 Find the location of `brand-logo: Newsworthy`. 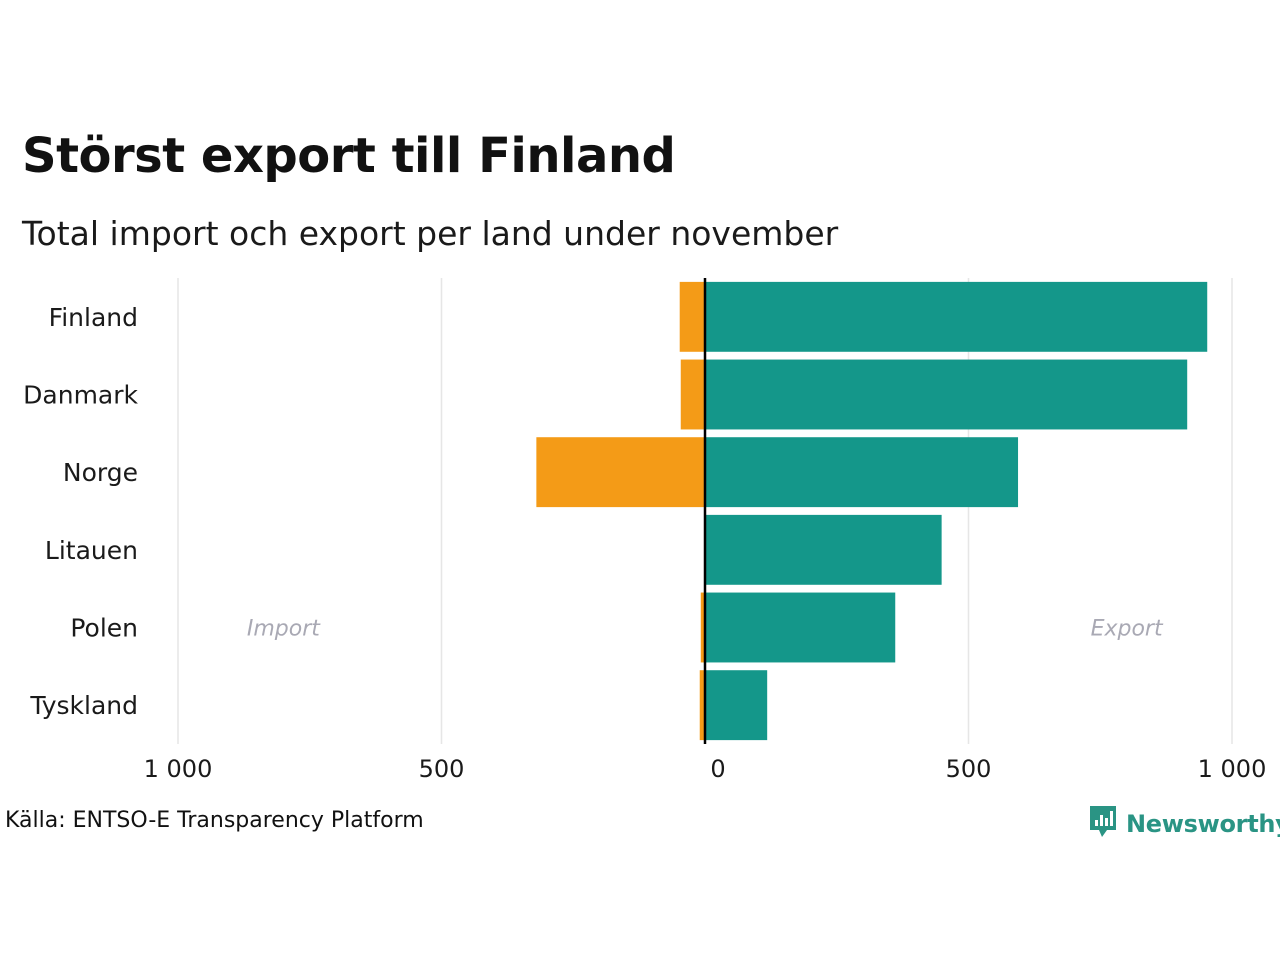

brand-logo: Newsworthy is located at coordinates (1184, 824).